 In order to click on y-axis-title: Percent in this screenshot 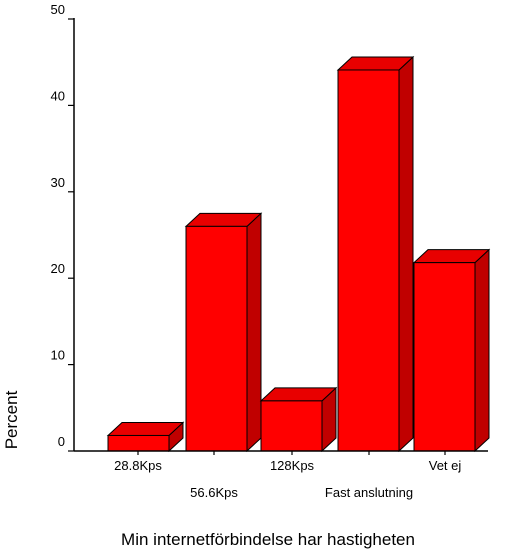, I will do `click(11, 419)`.